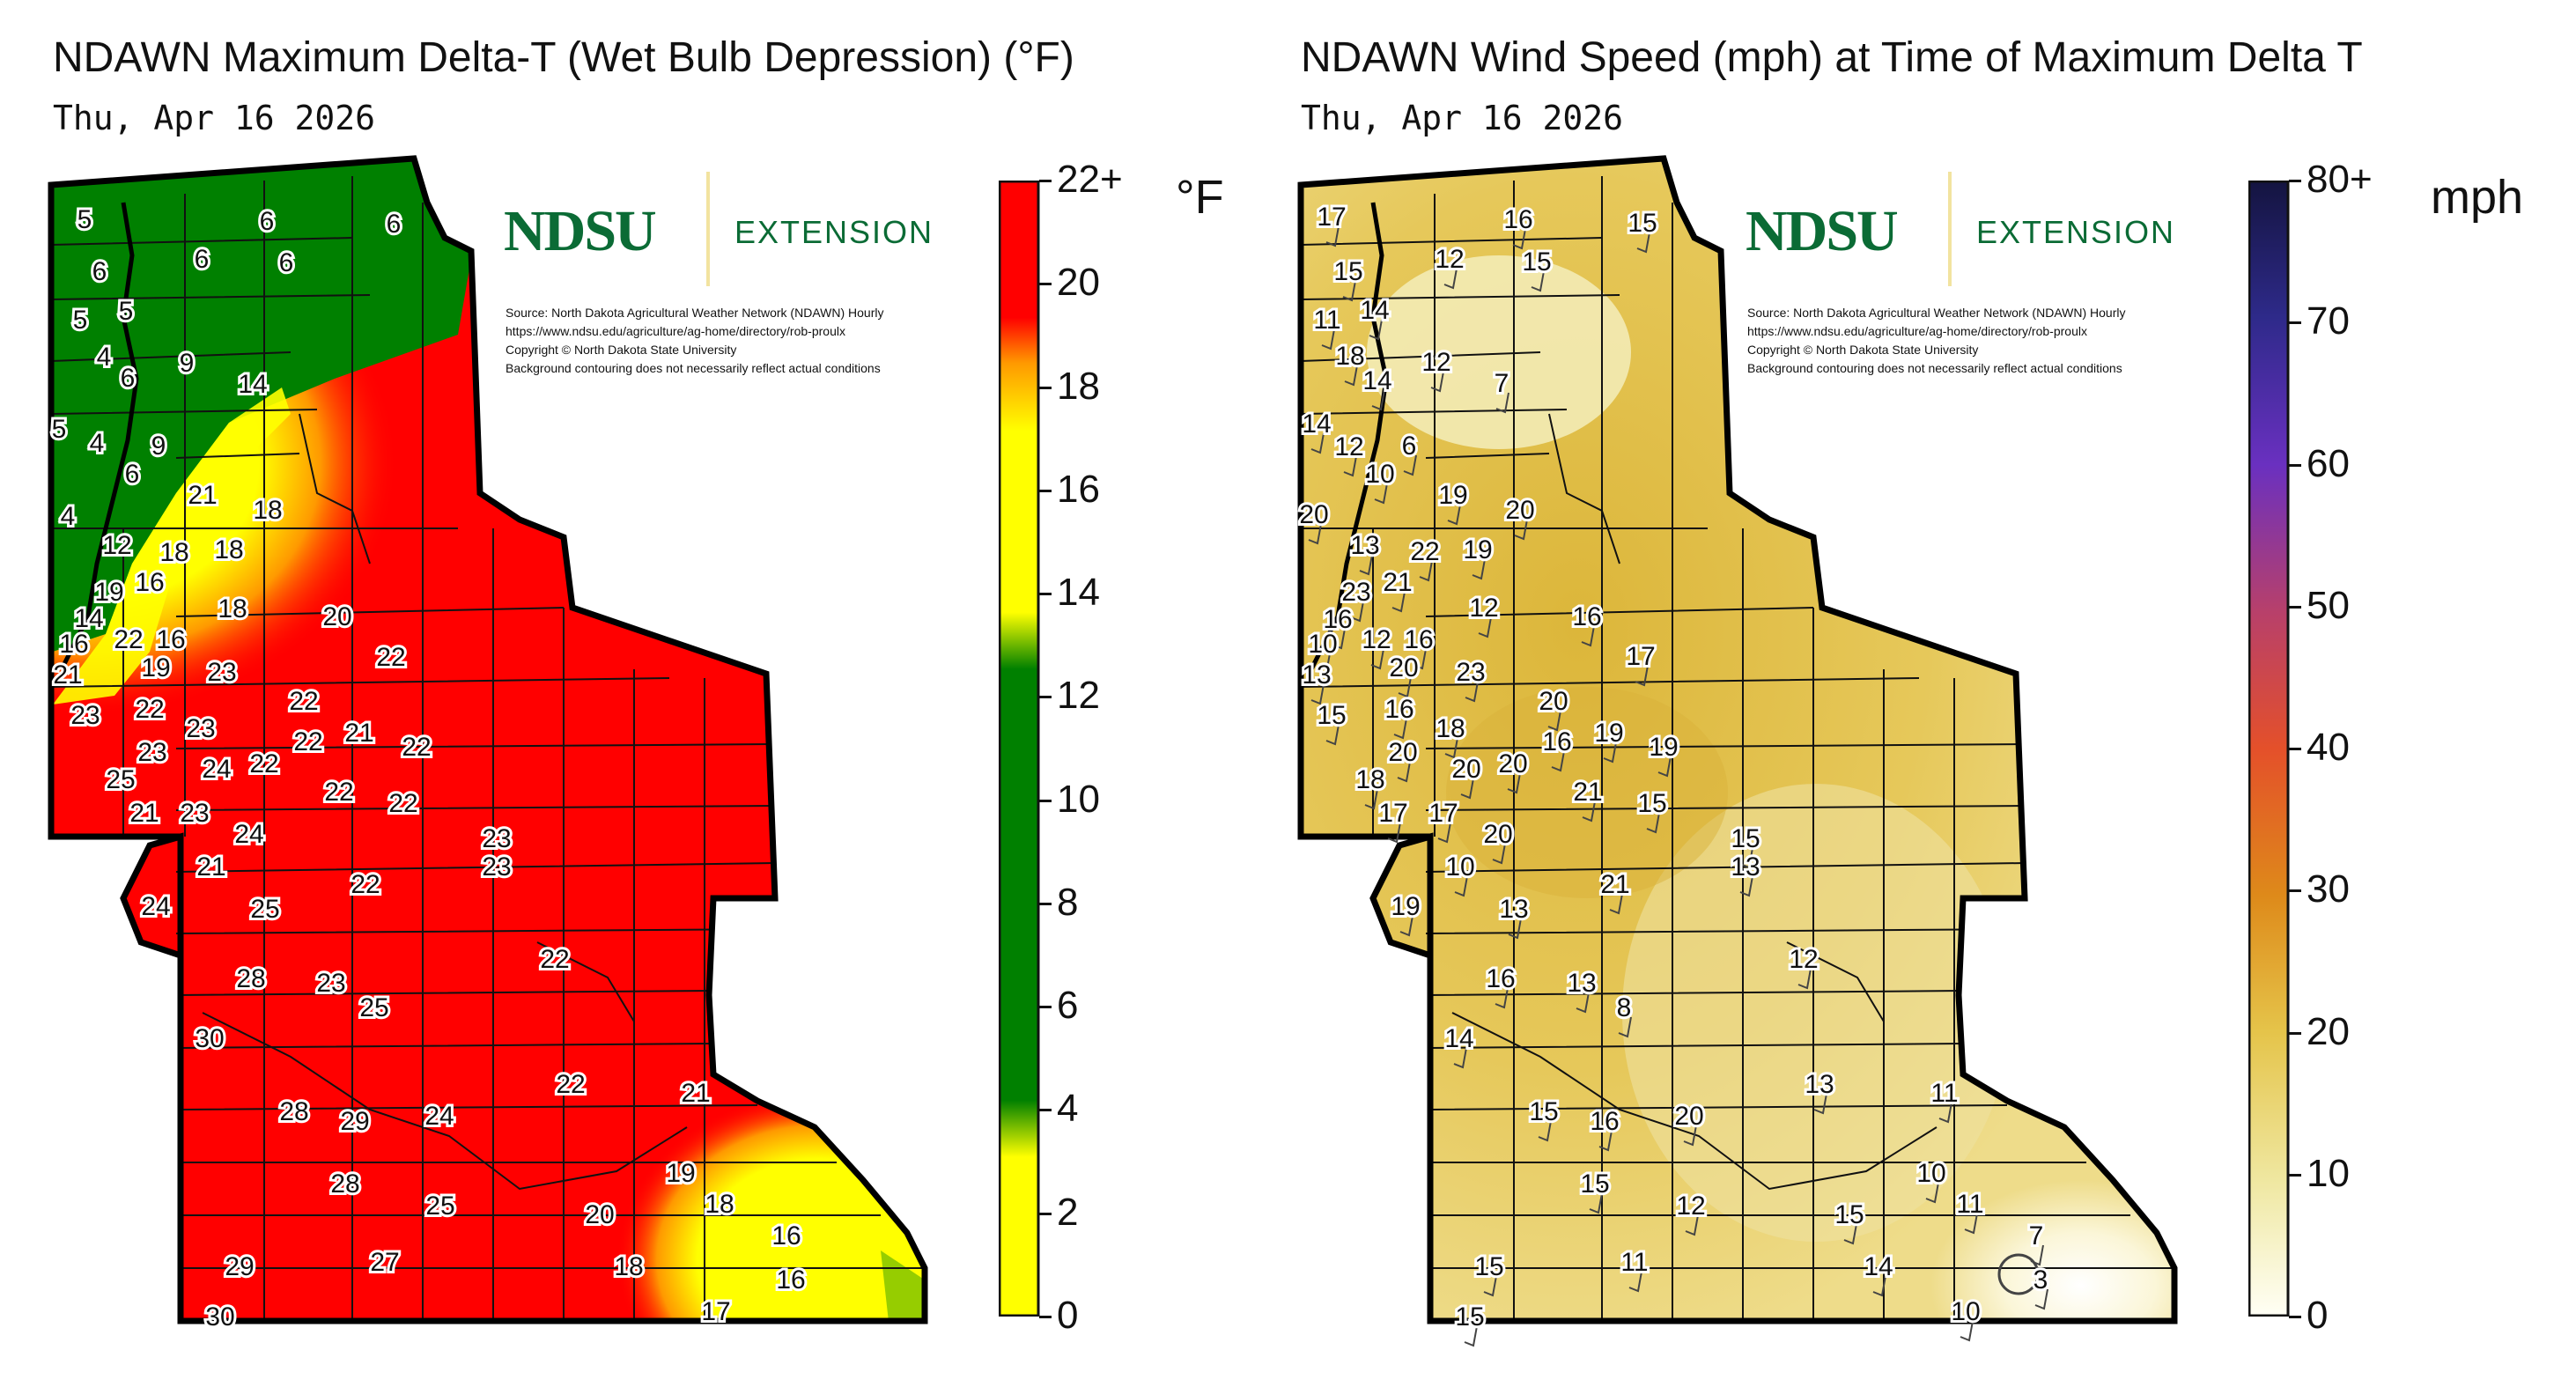  I want to click on station-value: 28, so click(344, 1184).